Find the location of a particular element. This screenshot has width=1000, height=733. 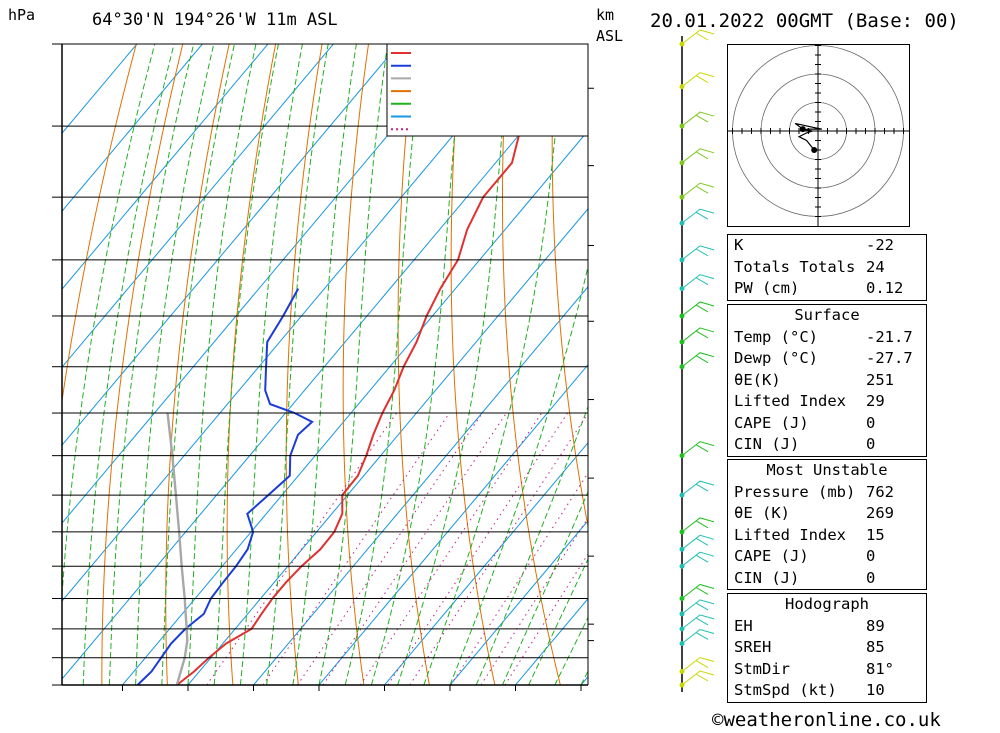

index-value: 762 is located at coordinates (880, 491).